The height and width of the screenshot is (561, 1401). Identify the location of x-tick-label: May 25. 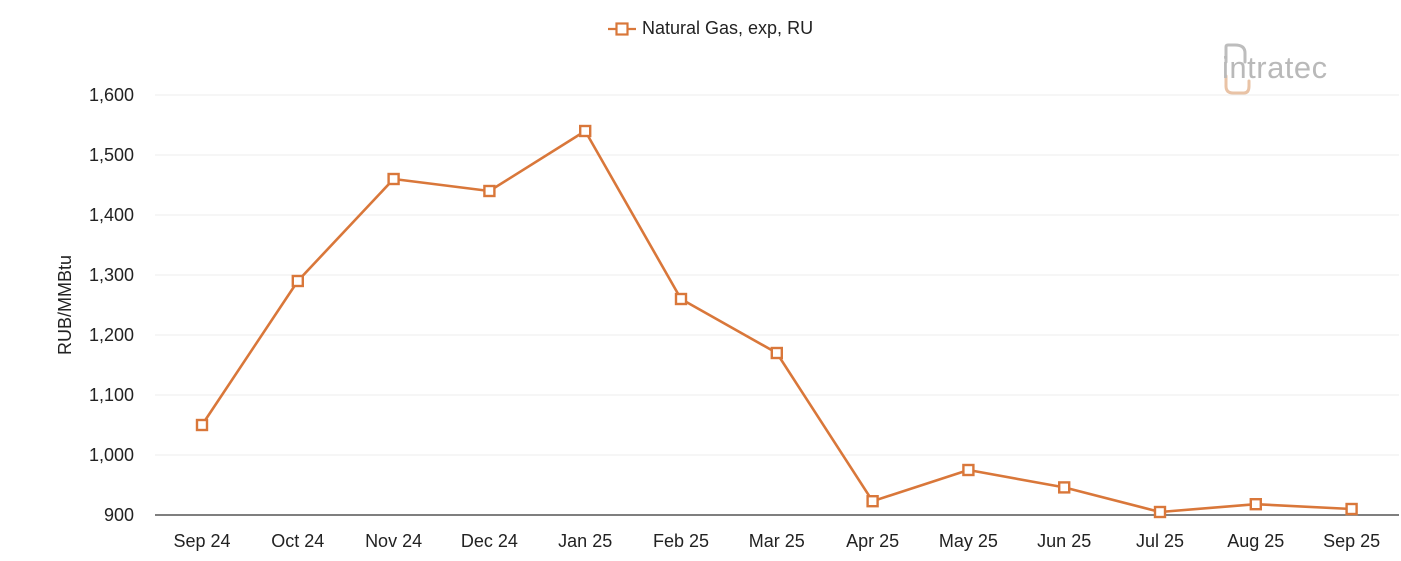
(968, 541).